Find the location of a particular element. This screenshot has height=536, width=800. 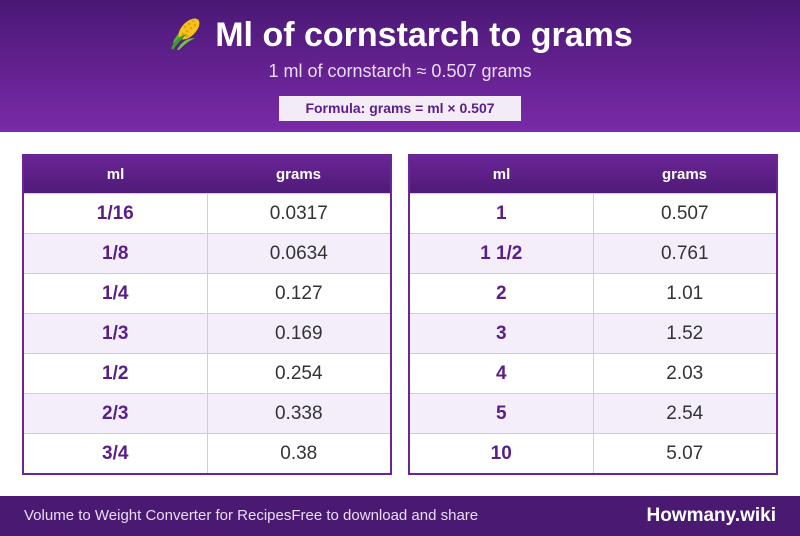

ml-cell: 1/2 is located at coordinates (116, 373).